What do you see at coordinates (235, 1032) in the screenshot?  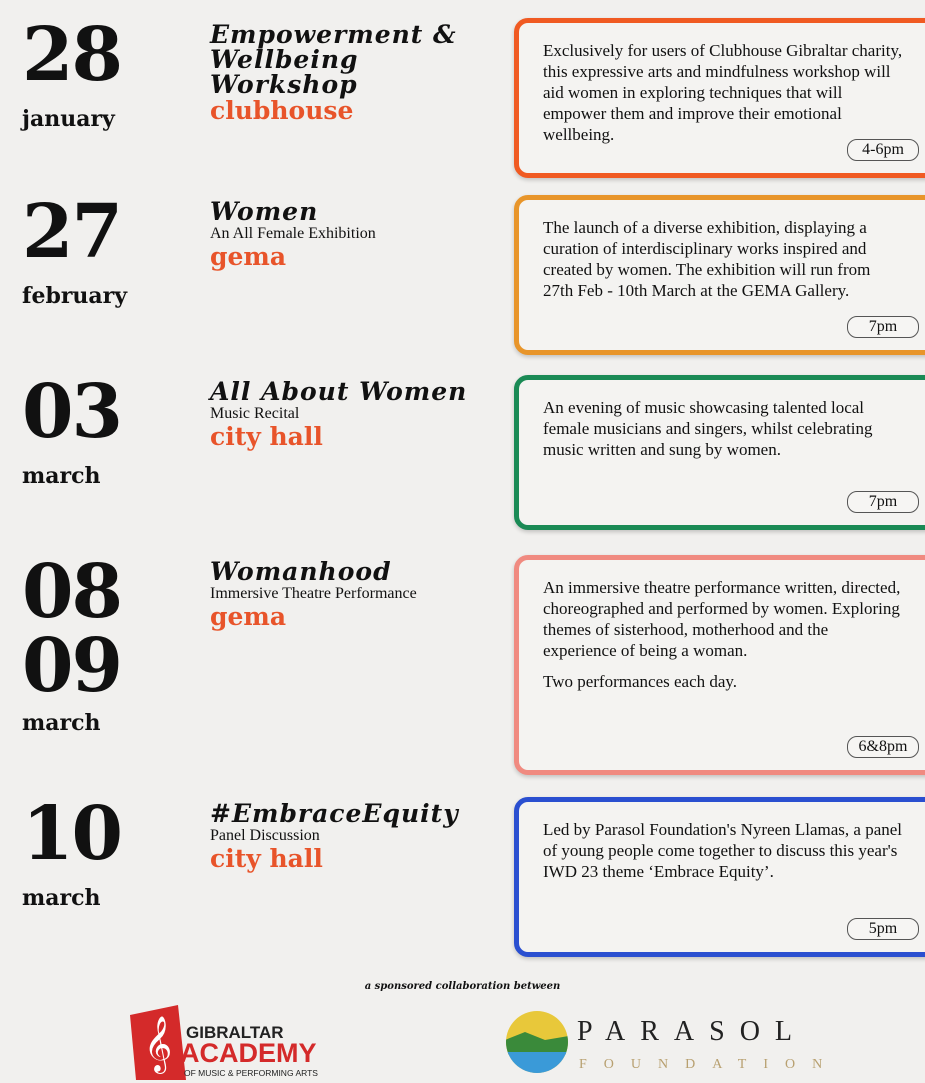 I see `svg-text: GIBRALTAR` at bounding box center [235, 1032].